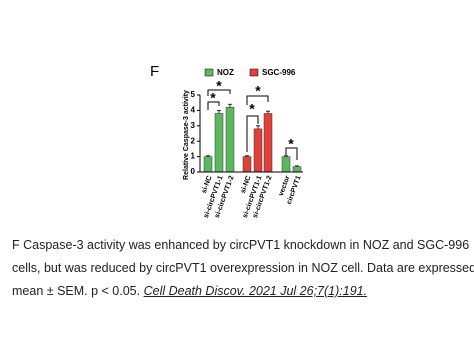 The width and height of the screenshot is (474, 355). Describe the element at coordinates (193, 156) in the screenshot. I see `y-tick-label: 1` at that location.